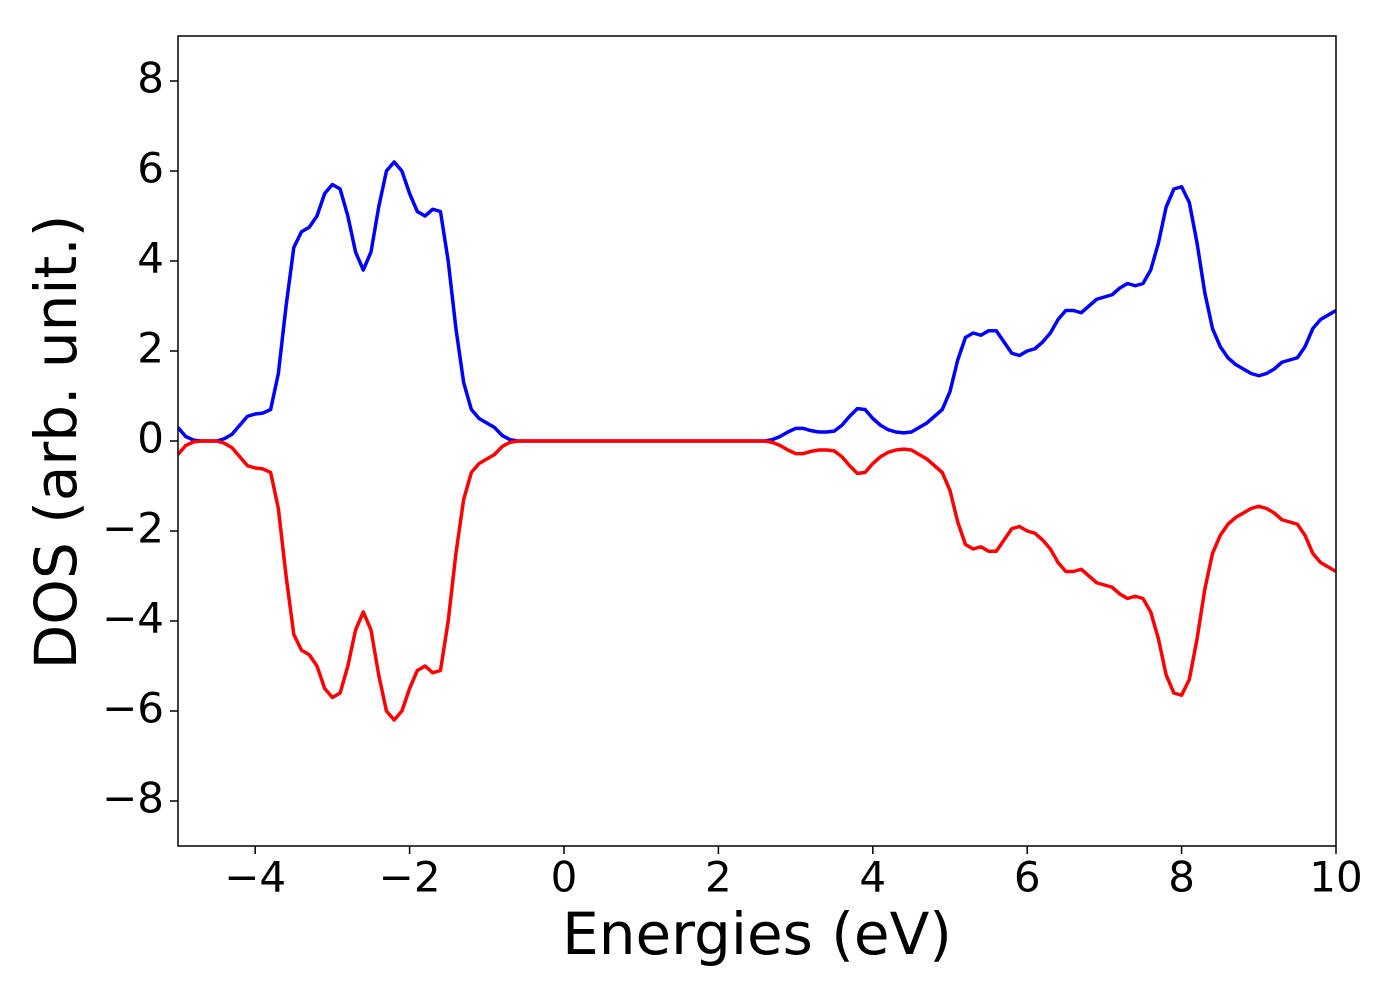  I want to click on y-tick-label: −4, so click(133, 618).